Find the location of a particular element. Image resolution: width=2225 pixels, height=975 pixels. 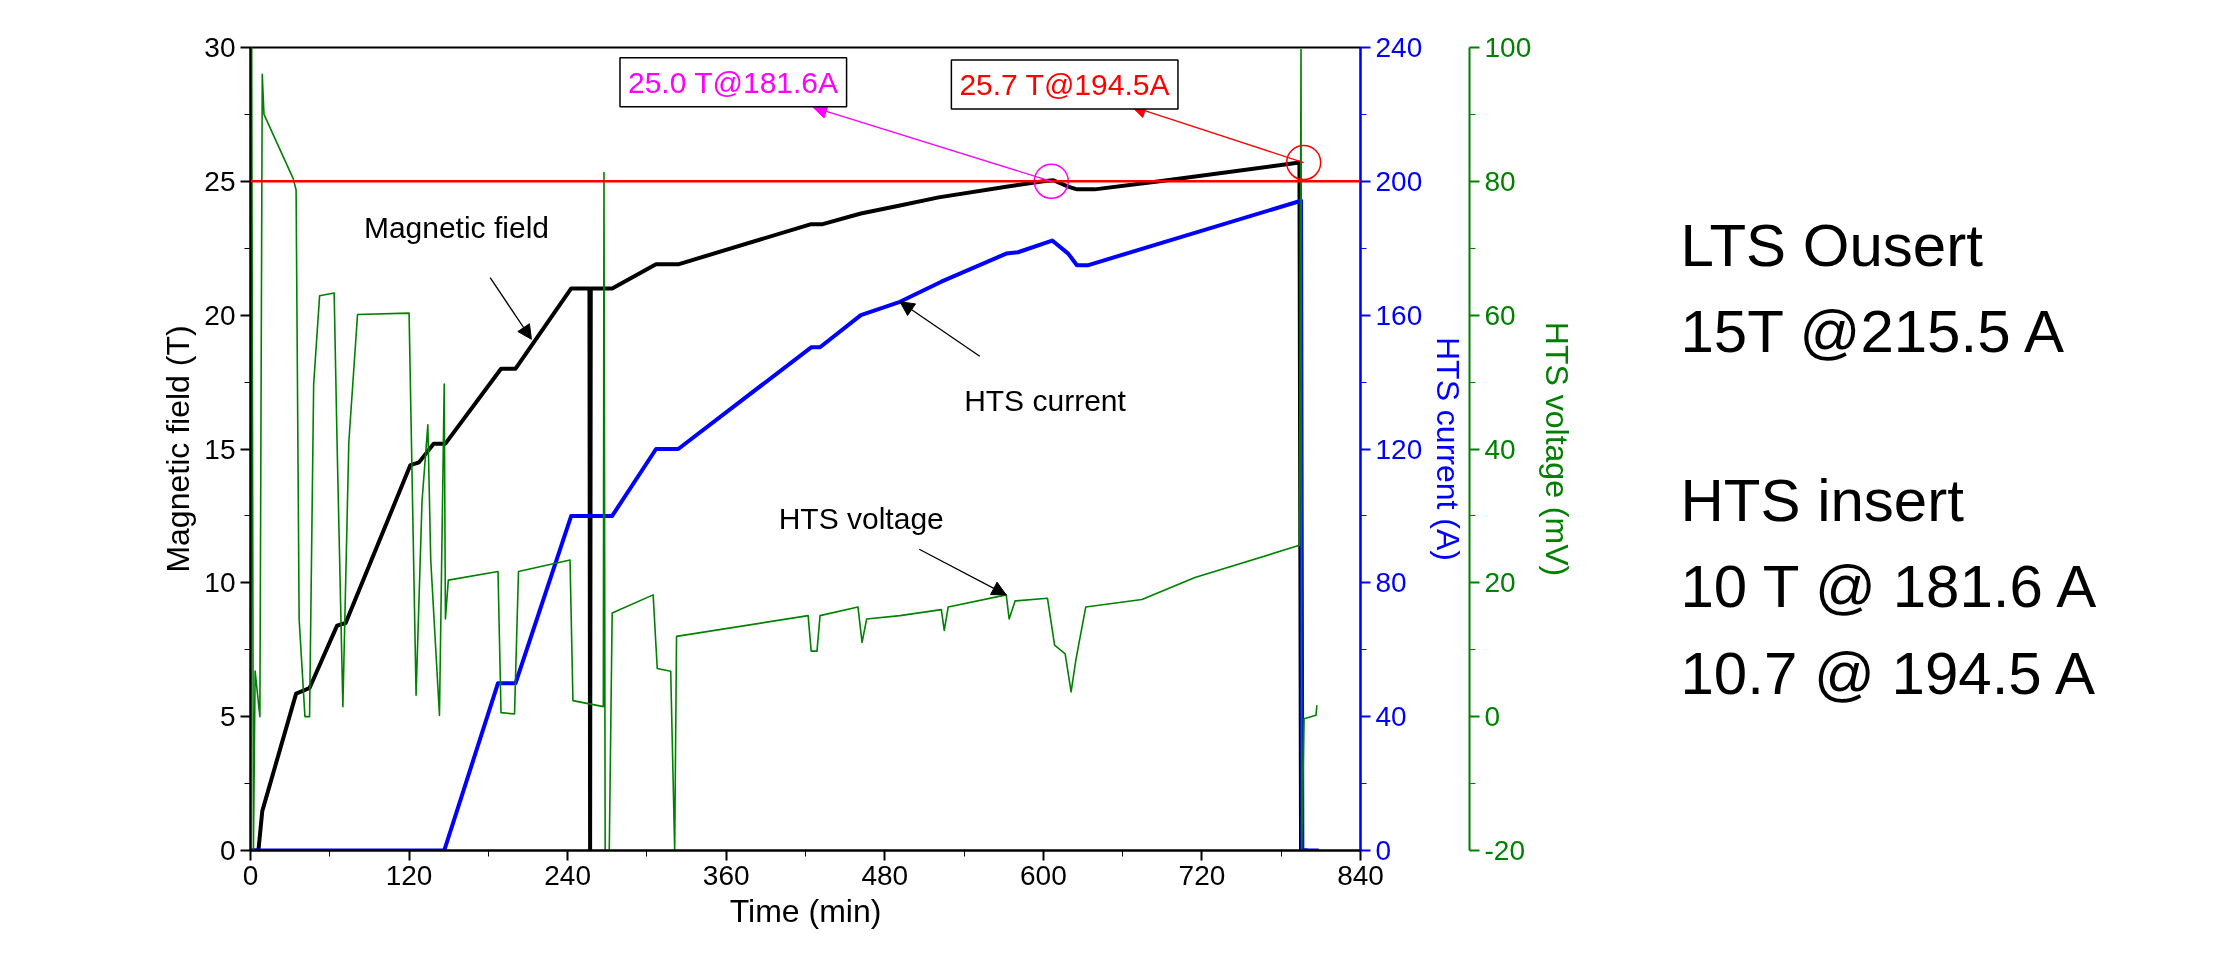

y3-tick-label: 20 is located at coordinates (1500, 583).